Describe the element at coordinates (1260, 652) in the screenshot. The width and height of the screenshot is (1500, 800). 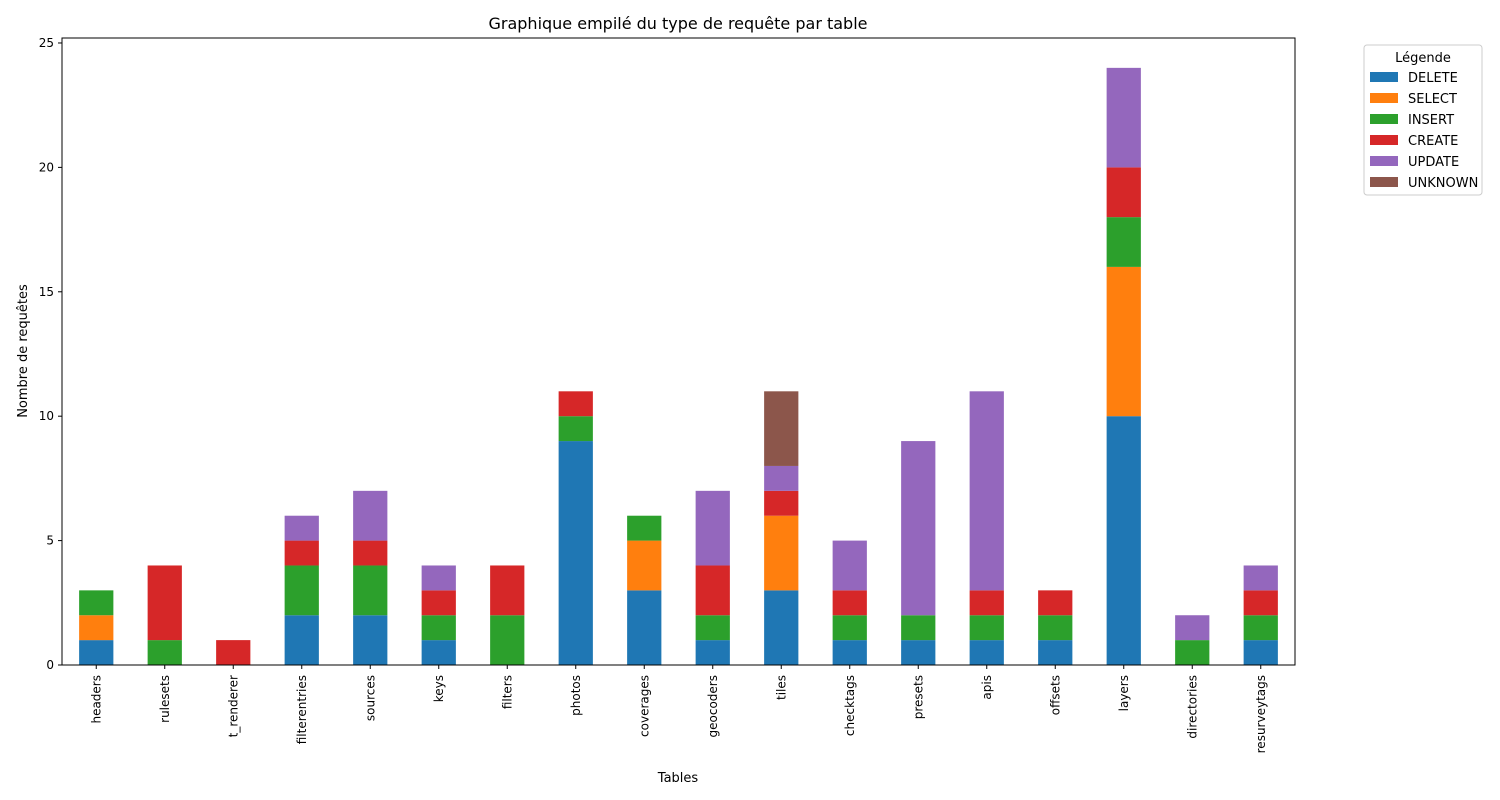
I see `bar-delete-resurveytags` at that location.